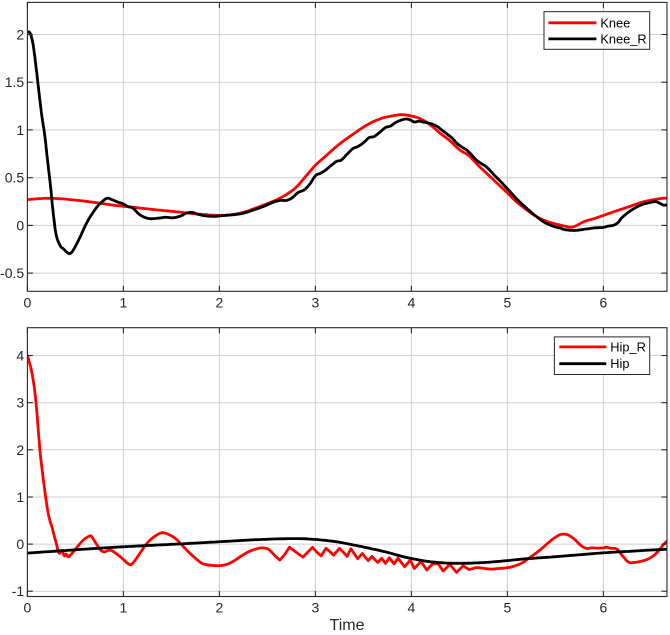 This screenshot has width=670, height=635. What do you see at coordinates (12, 273) in the screenshot?
I see `svg-text: -0.5` at bounding box center [12, 273].